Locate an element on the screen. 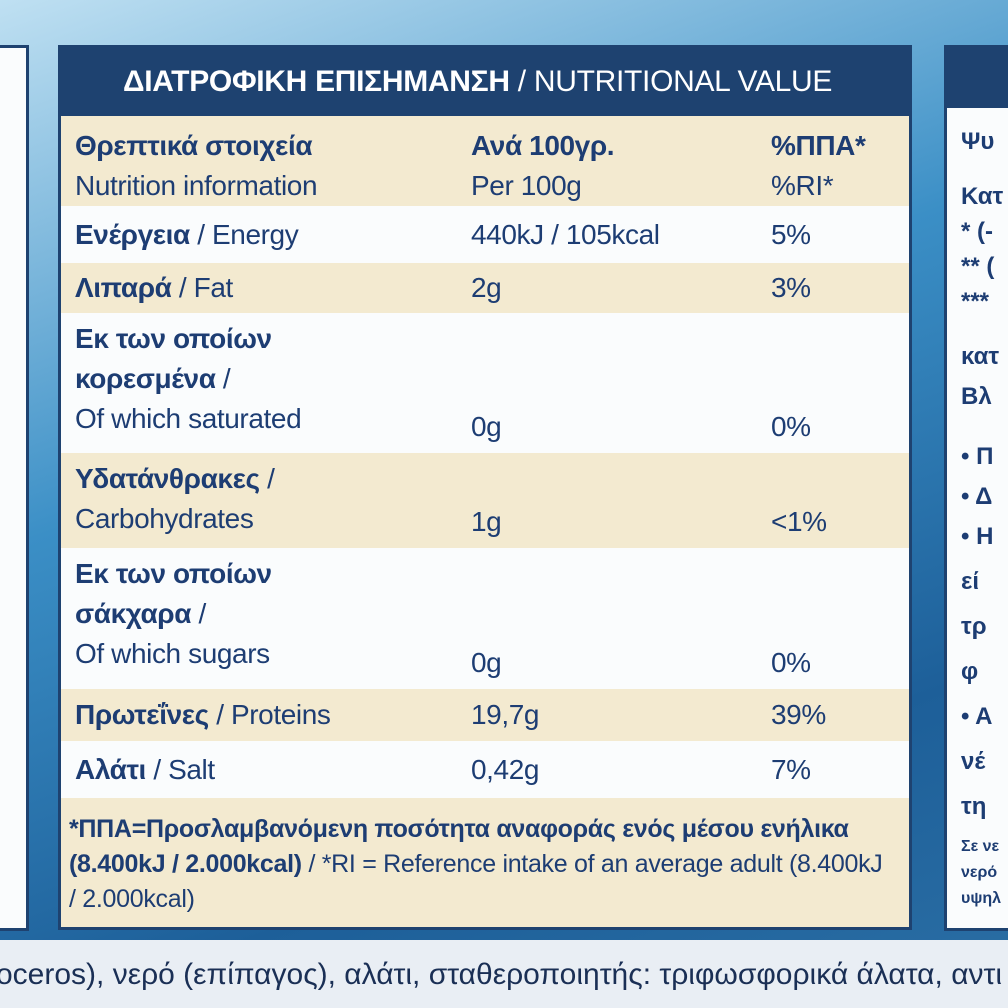 This screenshot has width=1008, height=1008. head-per100-greek: Ανά 100γρ. is located at coordinates (543, 145).